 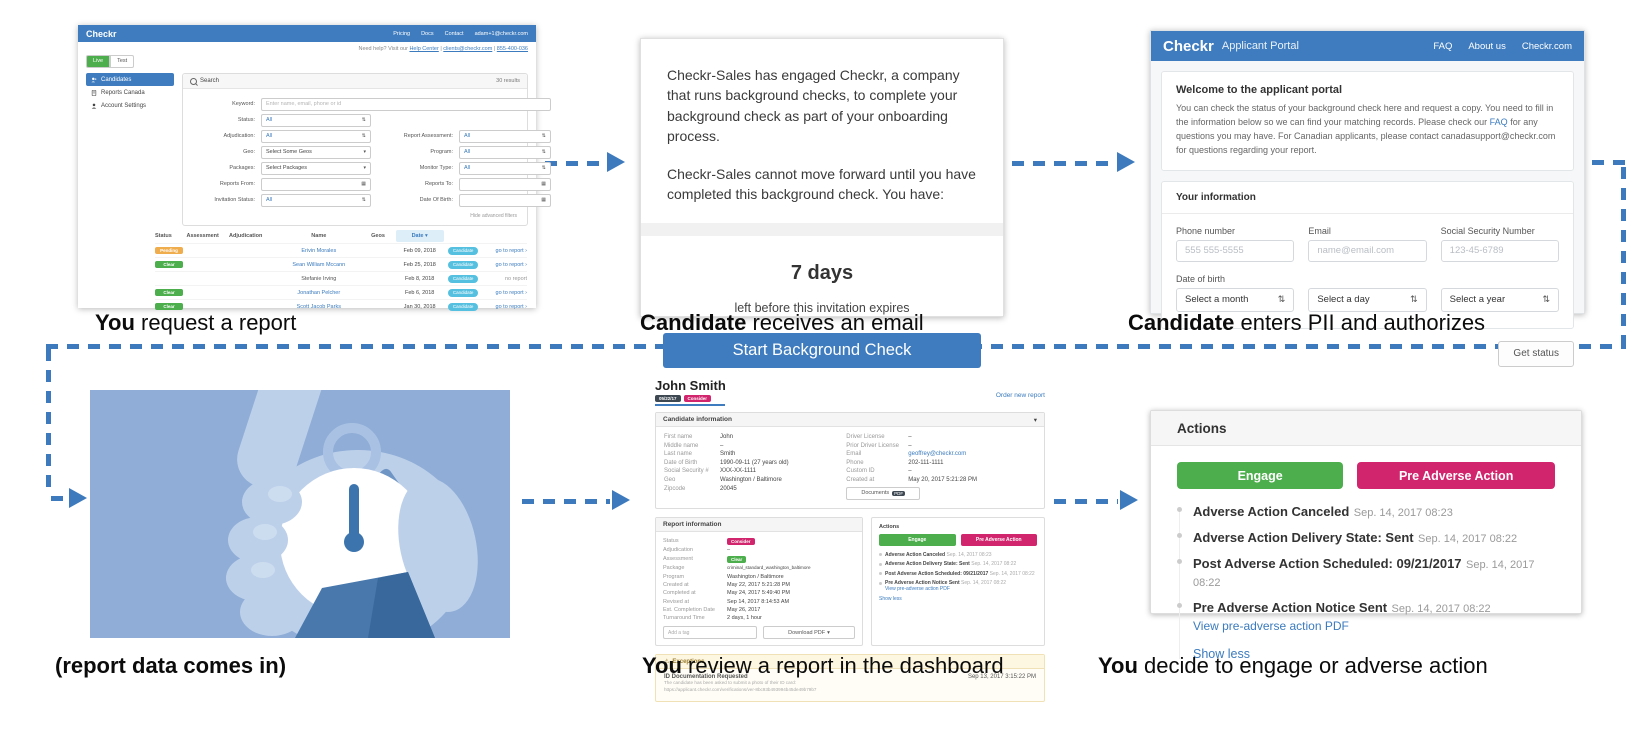 What do you see at coordinates (402, 33) in the screenshot?
I see `nav-pricing: Pricing` at bounding box center [402, 33].